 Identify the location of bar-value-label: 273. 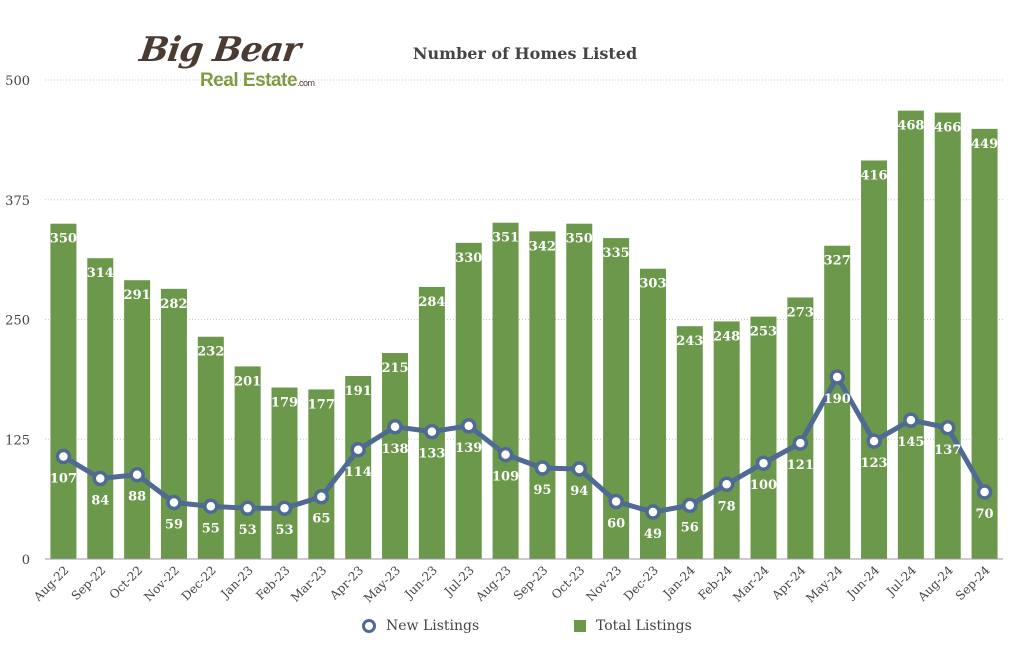
(800, 312).